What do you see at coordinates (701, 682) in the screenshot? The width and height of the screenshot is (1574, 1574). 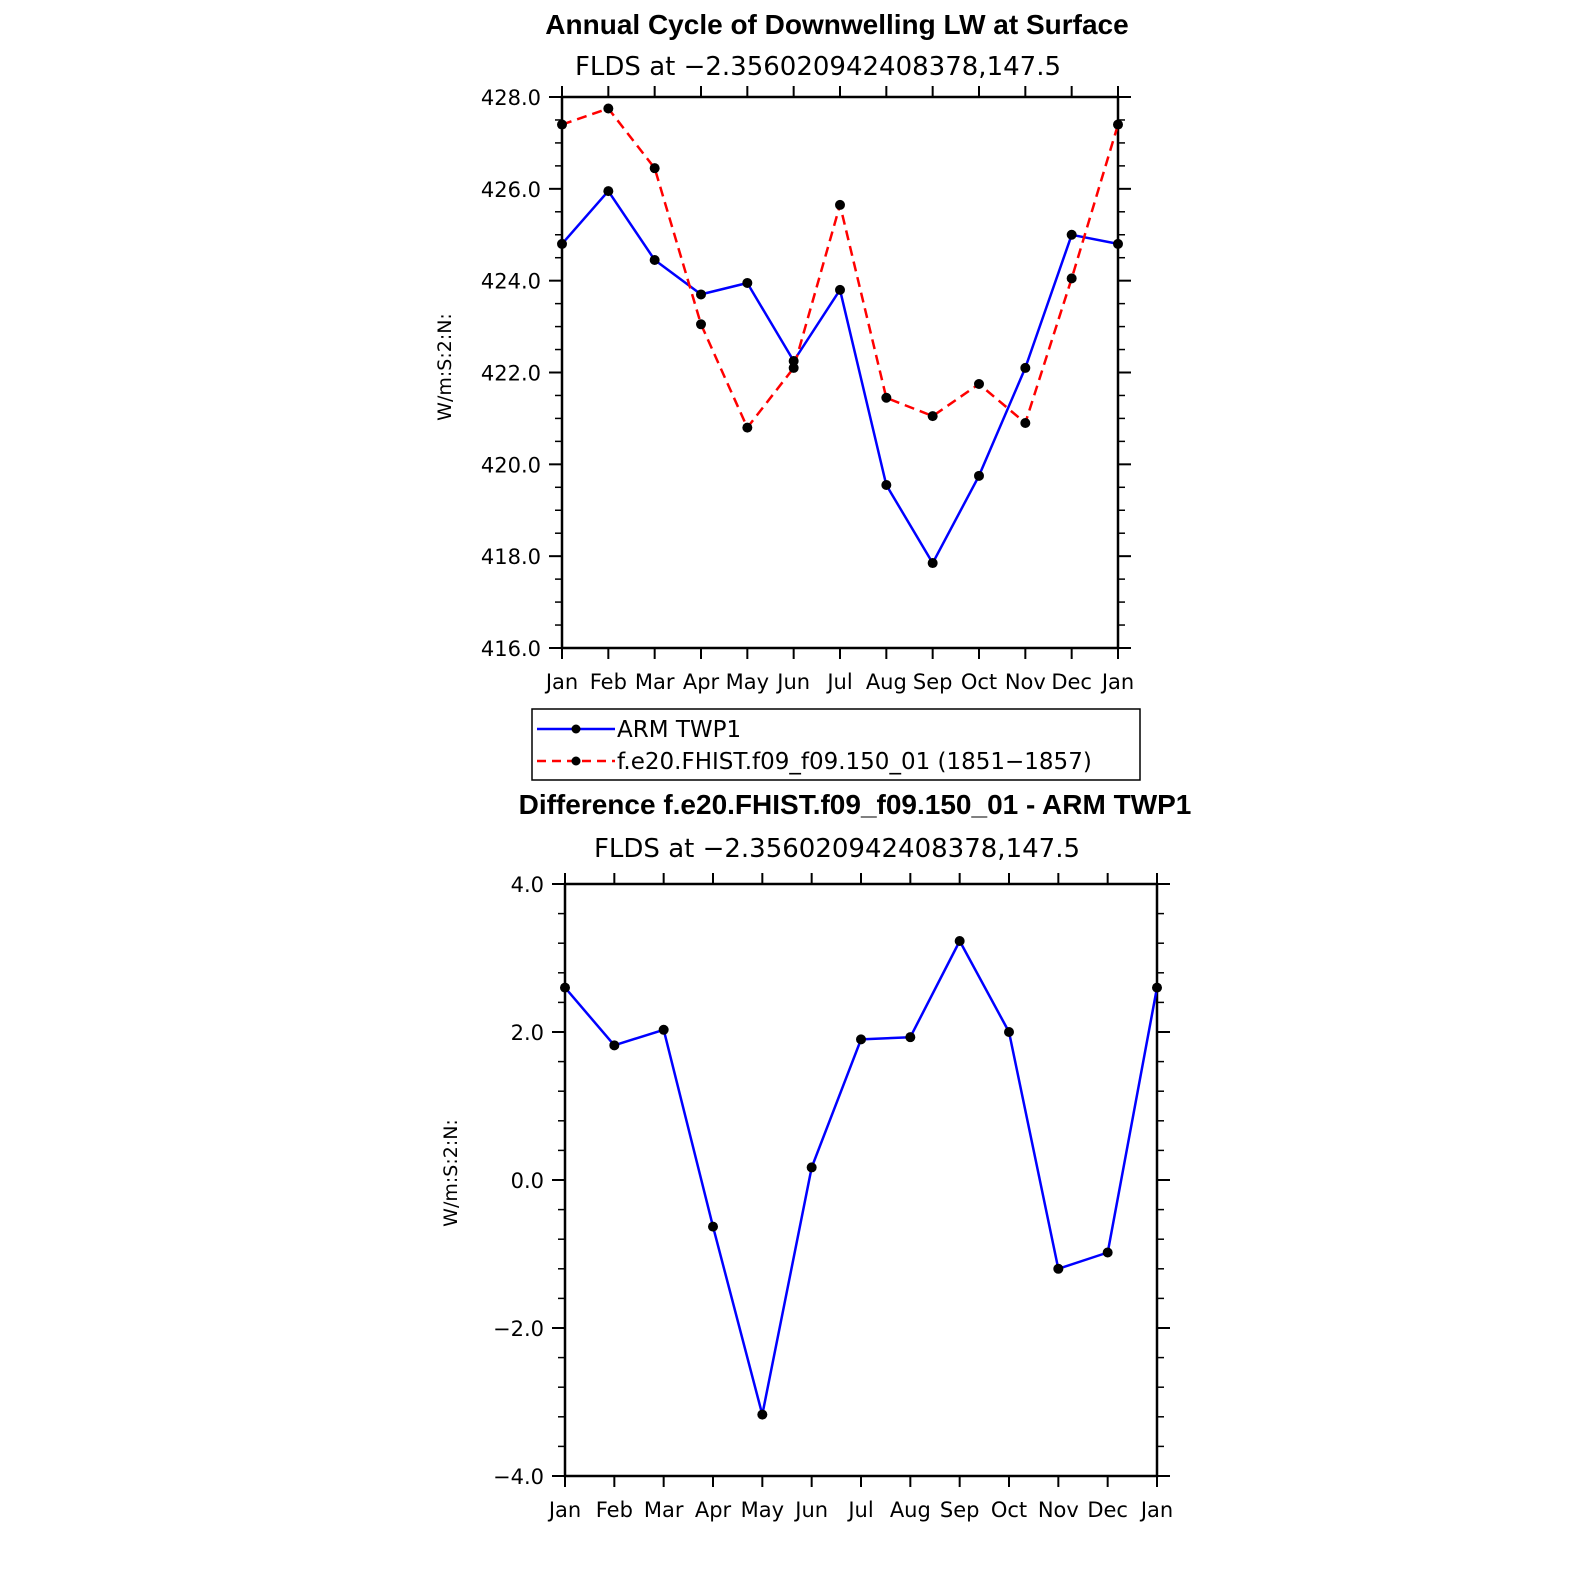 I see `top-x-tick-label: Apr` at bounding box center [701, 682].